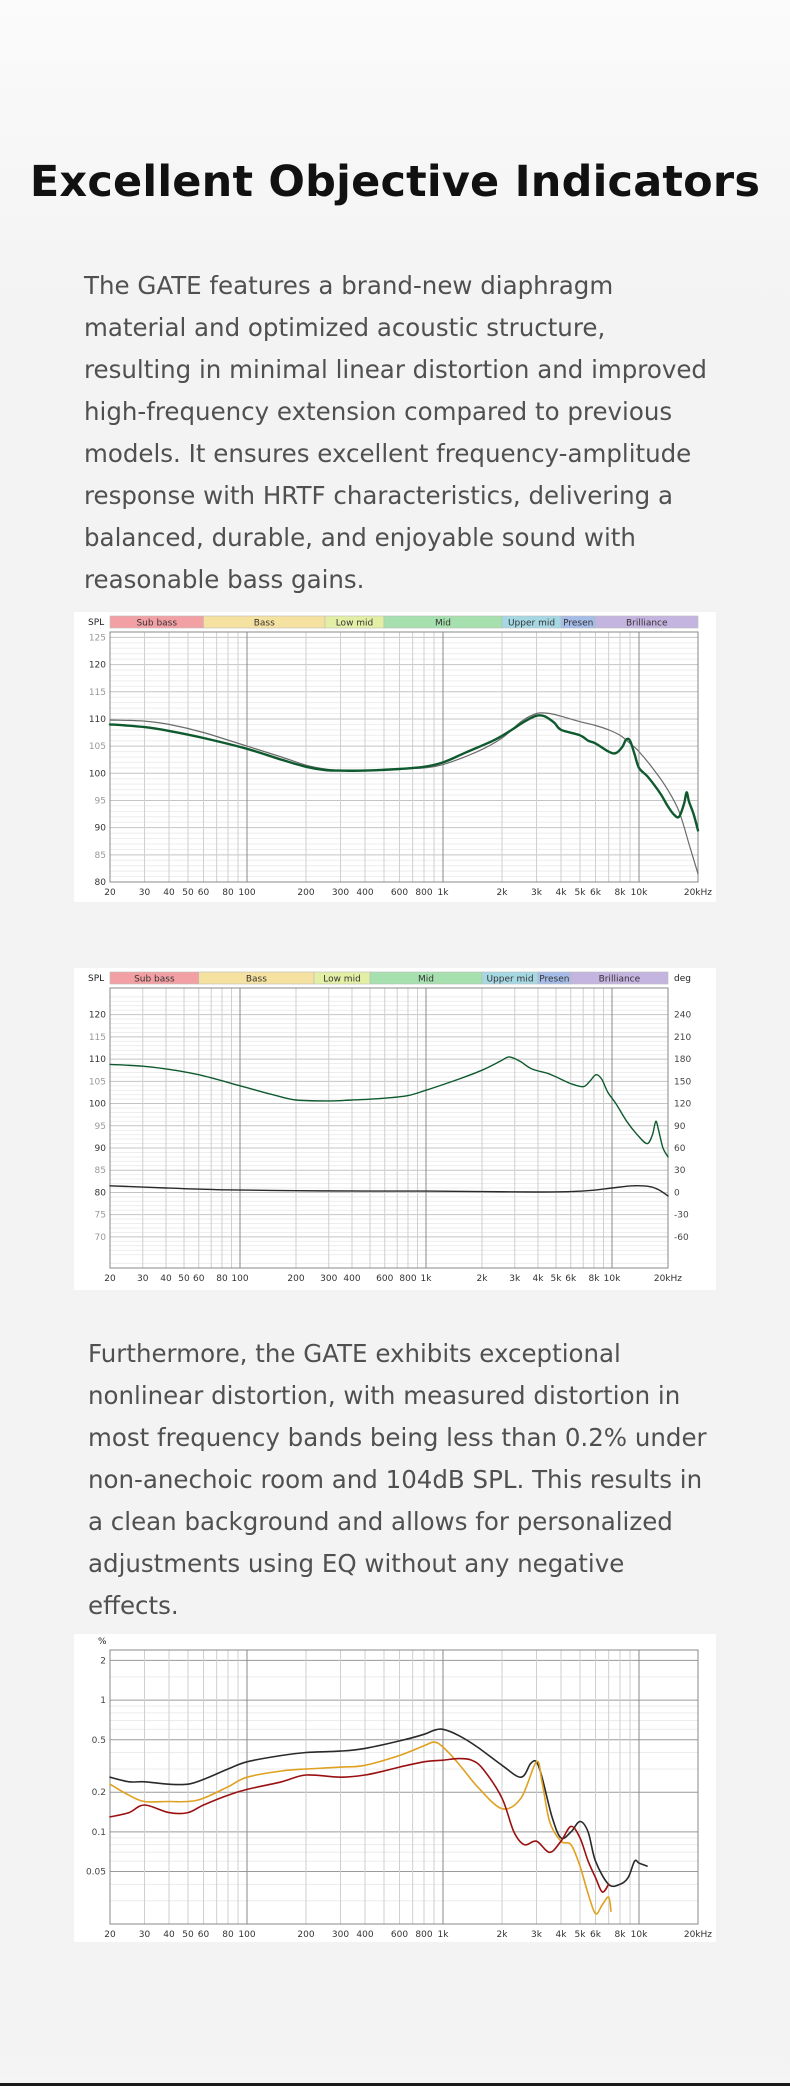 The height and width of the screenshot is (2086, 790). I want to click on bottom-divider, so click(395, 2084).